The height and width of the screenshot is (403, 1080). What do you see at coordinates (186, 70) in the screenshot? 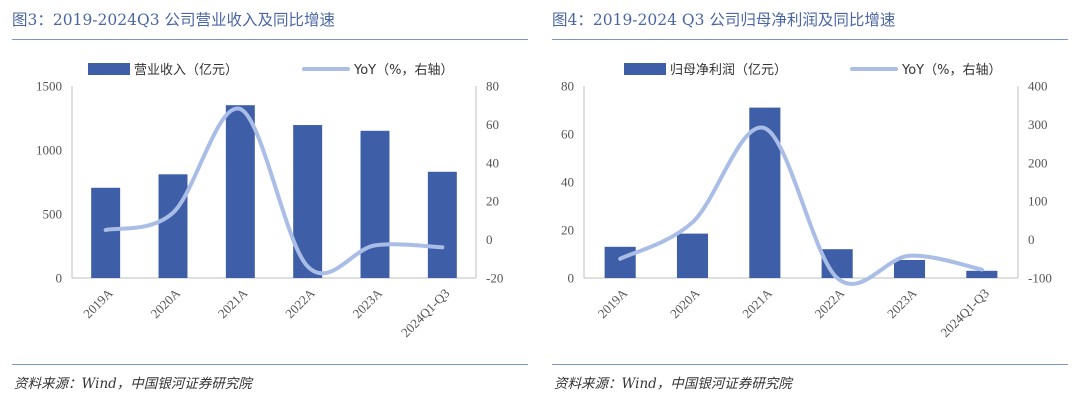
I see `legend-bar-label: 营业收入（亿元）` at bounding box center [186, 70].